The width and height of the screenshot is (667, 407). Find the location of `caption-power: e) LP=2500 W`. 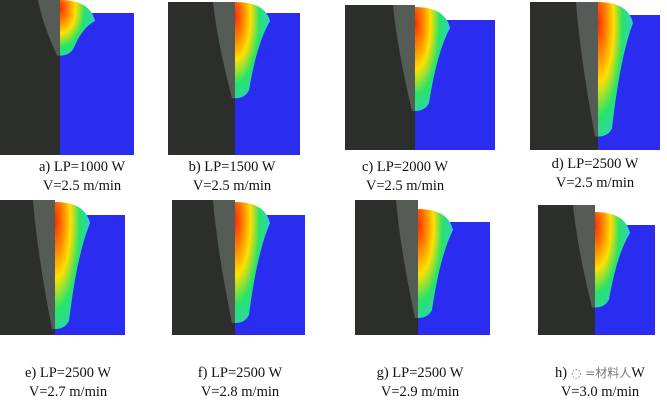

caption-power: e) LP=2500 W is located at coordinates (68, 373).